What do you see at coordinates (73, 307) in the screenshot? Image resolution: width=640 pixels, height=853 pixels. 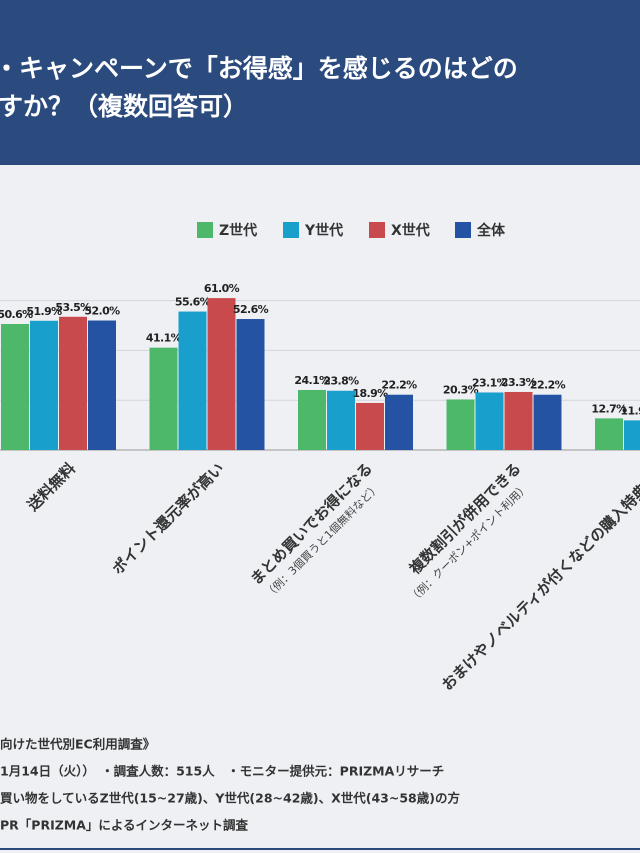 I see `value-label: 53.5%` at bounding box center [73, 307].